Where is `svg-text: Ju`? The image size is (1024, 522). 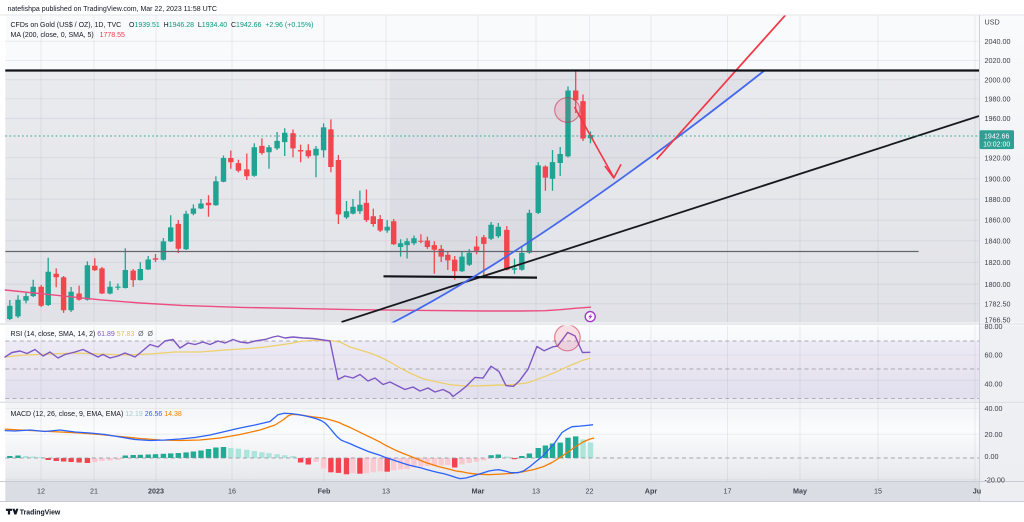 svg-text: Ju is located at coordinates (977, 491).